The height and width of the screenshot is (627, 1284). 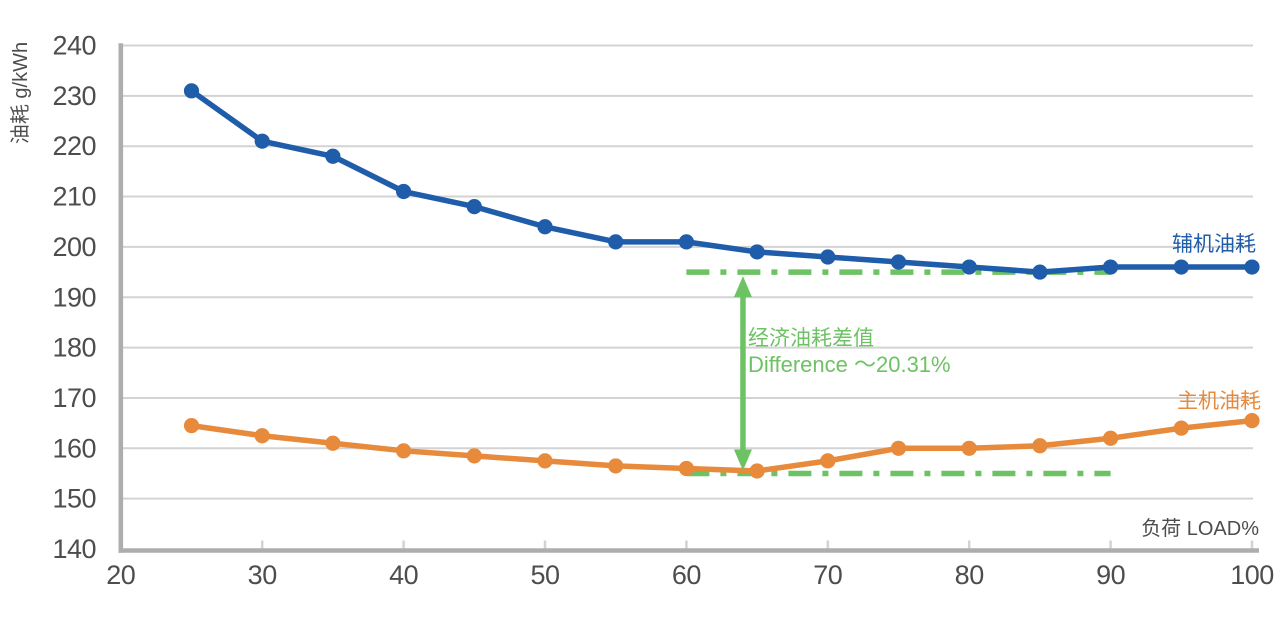 I want to click on x-tick-label: 100, so click(x=1252, y=575).